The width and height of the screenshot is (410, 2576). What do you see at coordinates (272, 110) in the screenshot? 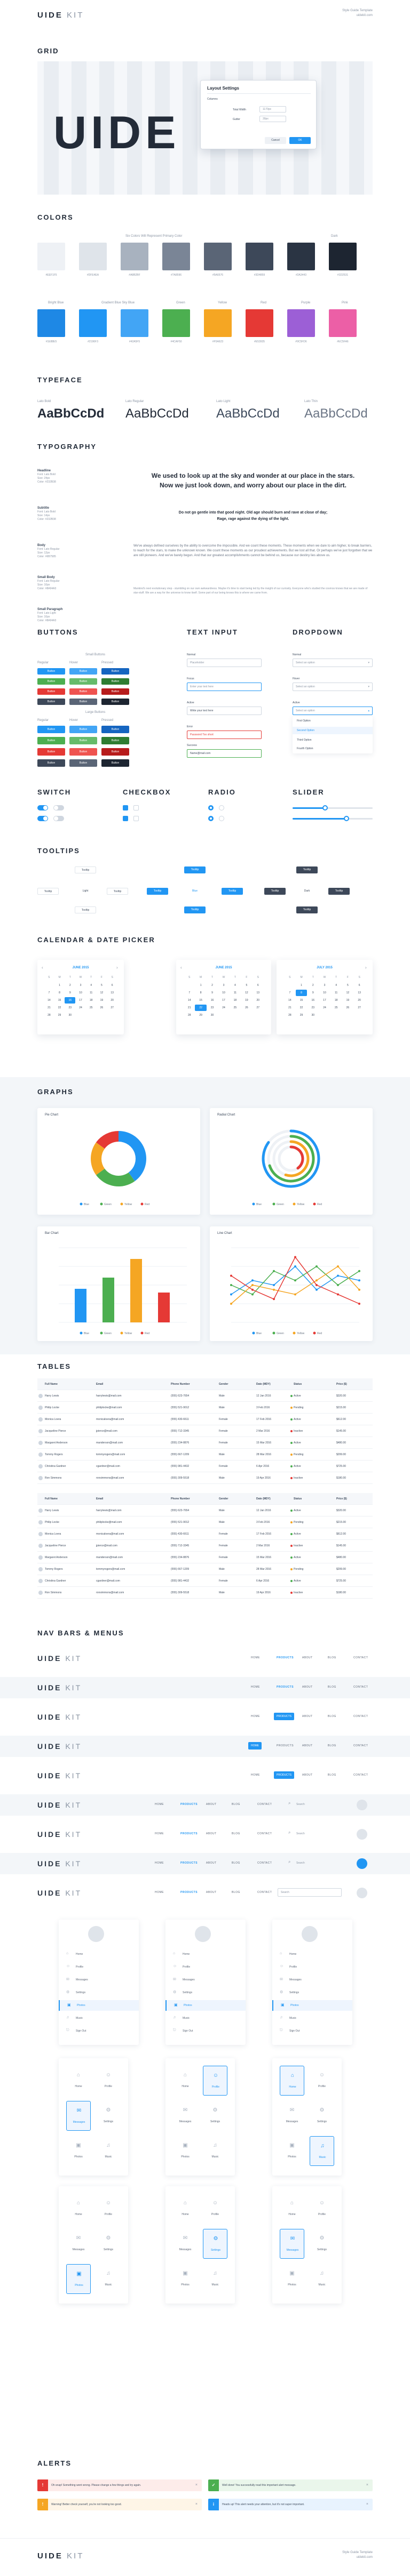
I see `total-width-input: 1170px` at bounding box center [272, 110].